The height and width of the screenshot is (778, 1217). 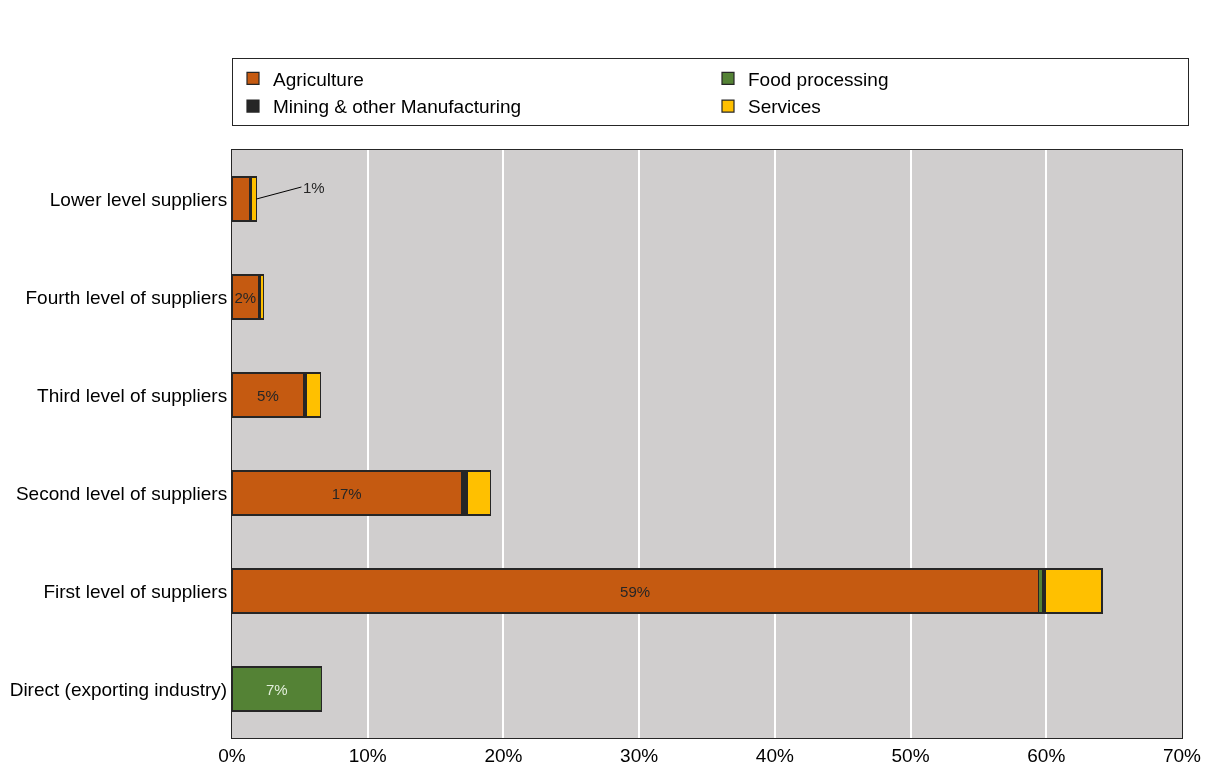 I want to click on data-label: 5%, so click(x=268, y=395).